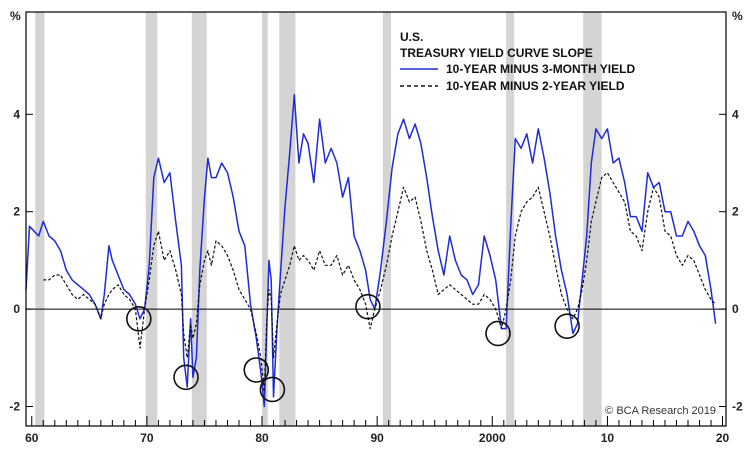 The image size is (754, 450). I want to click on x-tick-label: 70, so click(147, 438).